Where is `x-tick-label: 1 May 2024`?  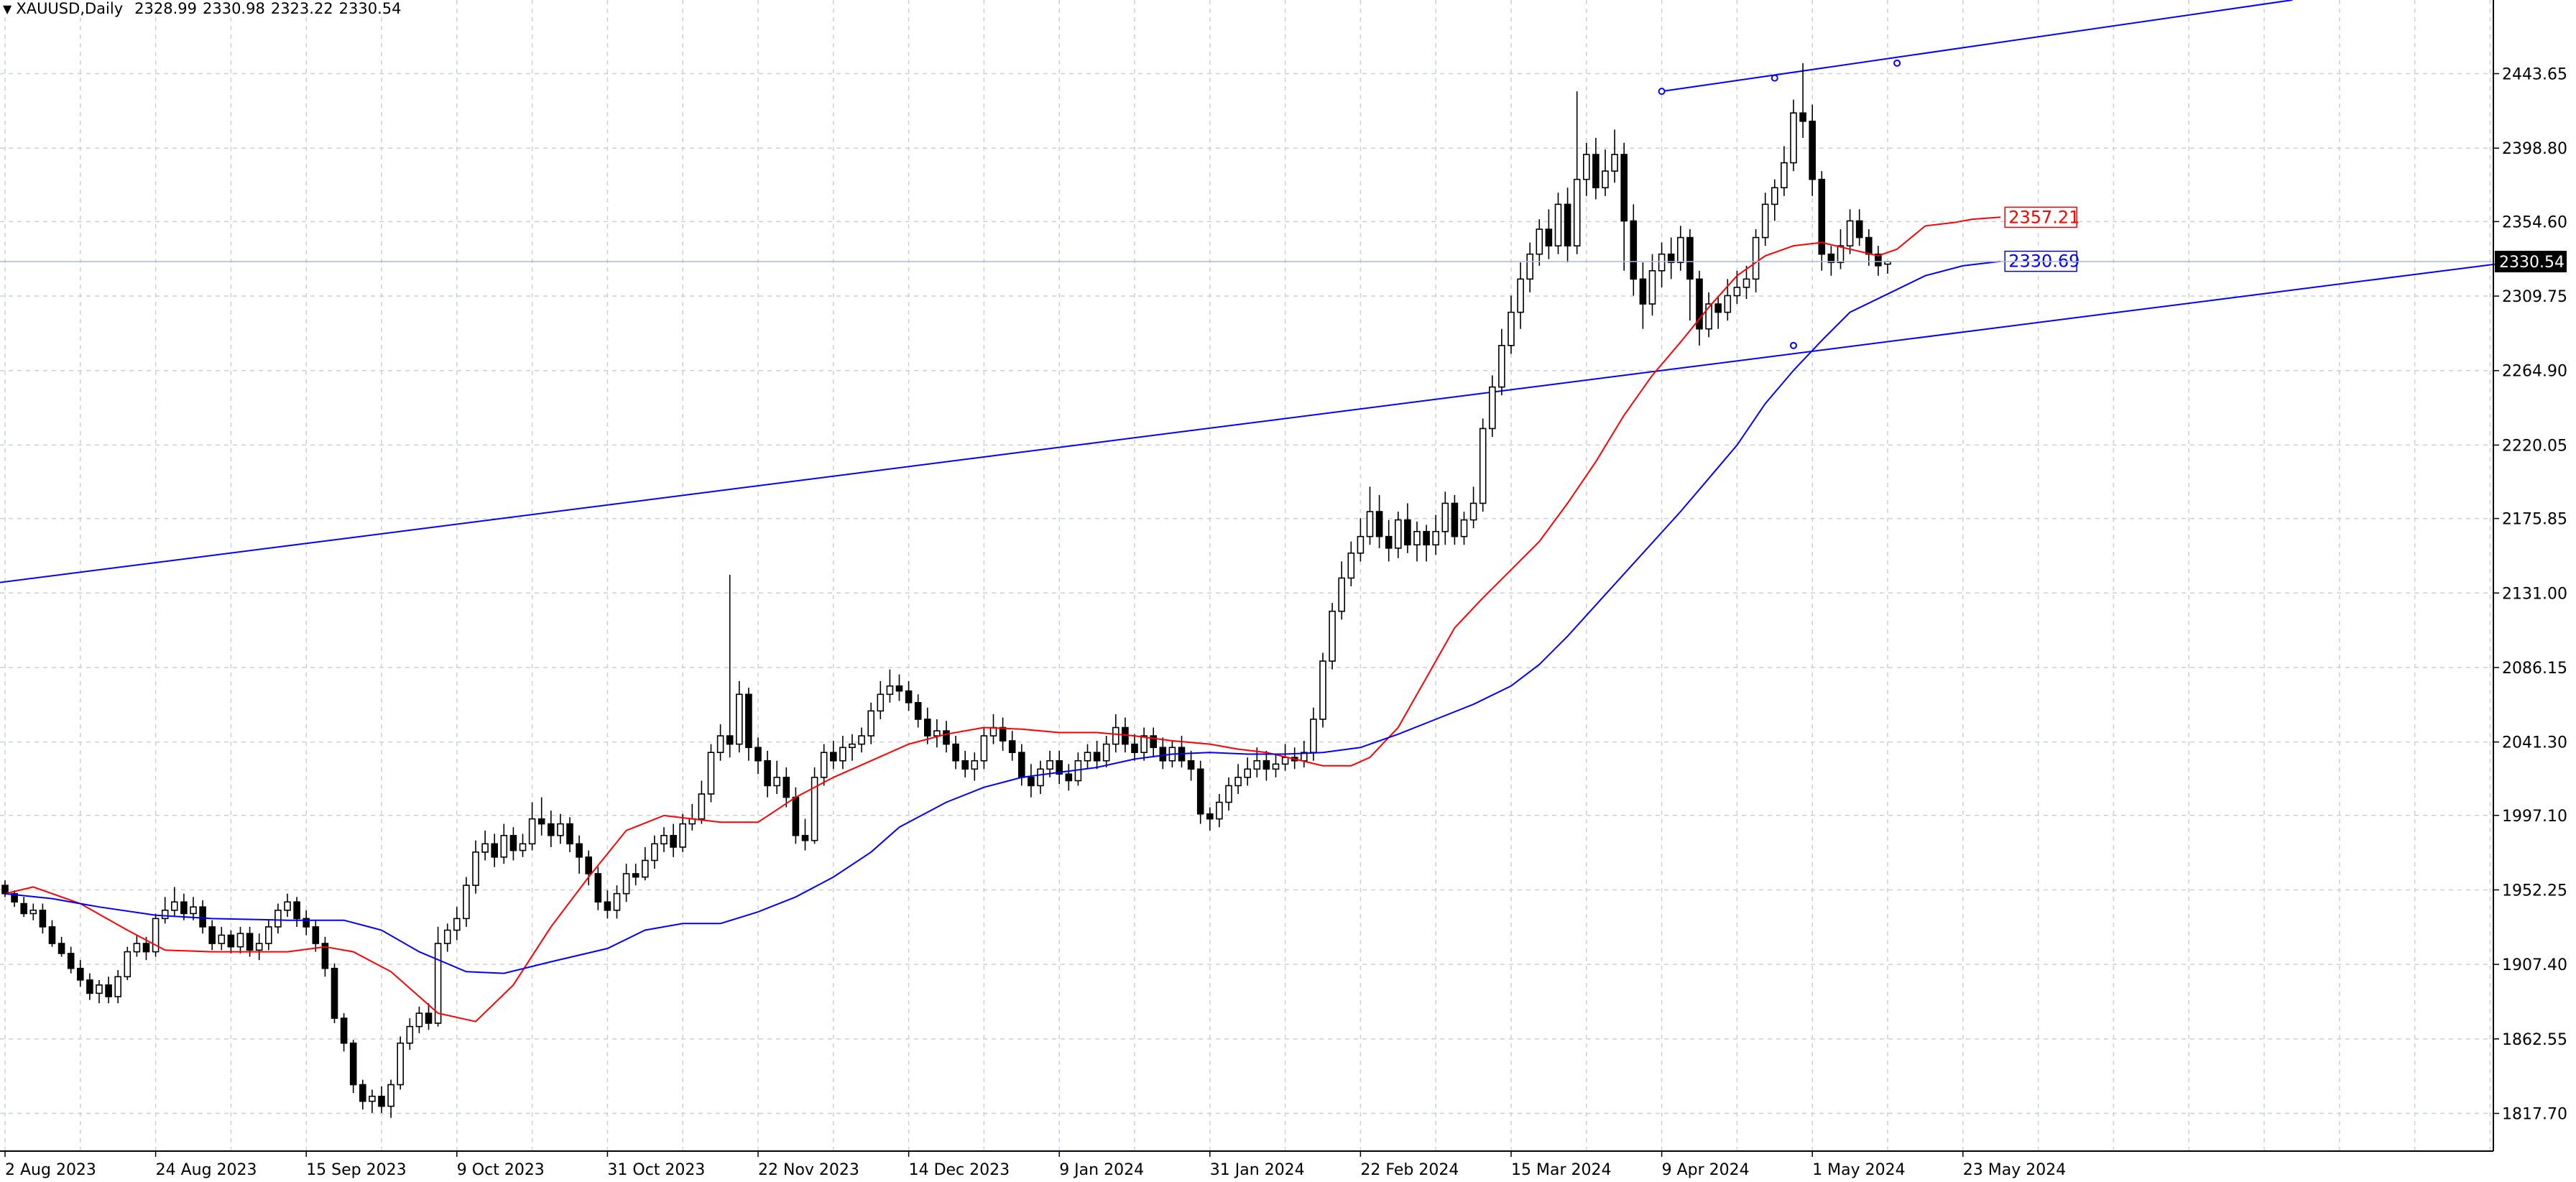
x-tick-label: 1 May 2024 is located at coordinates (1858, 1170).